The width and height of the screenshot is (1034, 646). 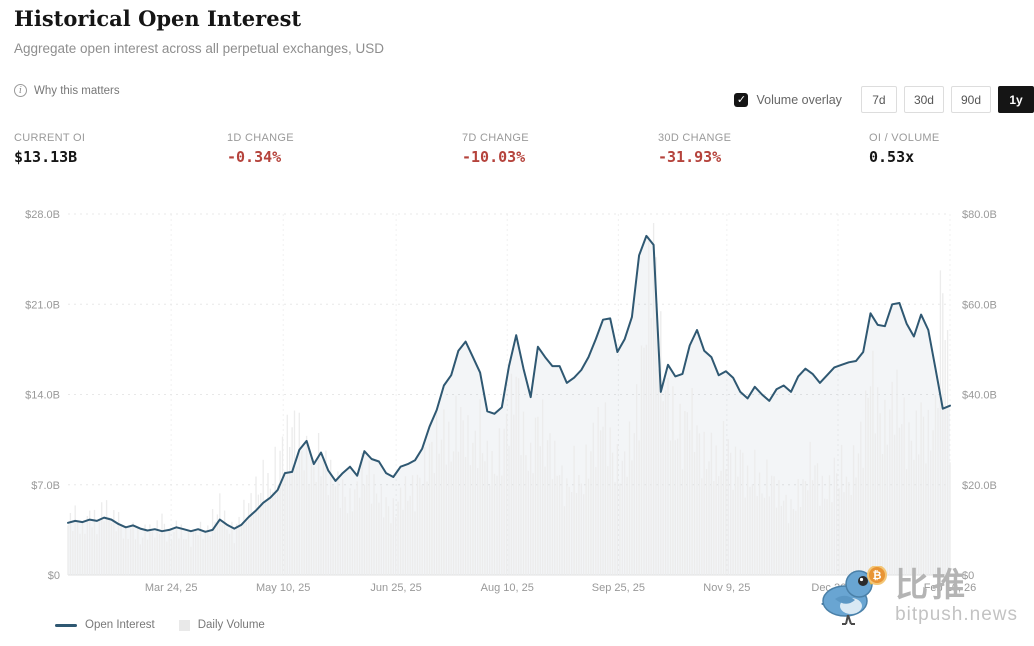 I want to click on watermark-text: 比推 bitpush.news, so click(x=956, y=597).